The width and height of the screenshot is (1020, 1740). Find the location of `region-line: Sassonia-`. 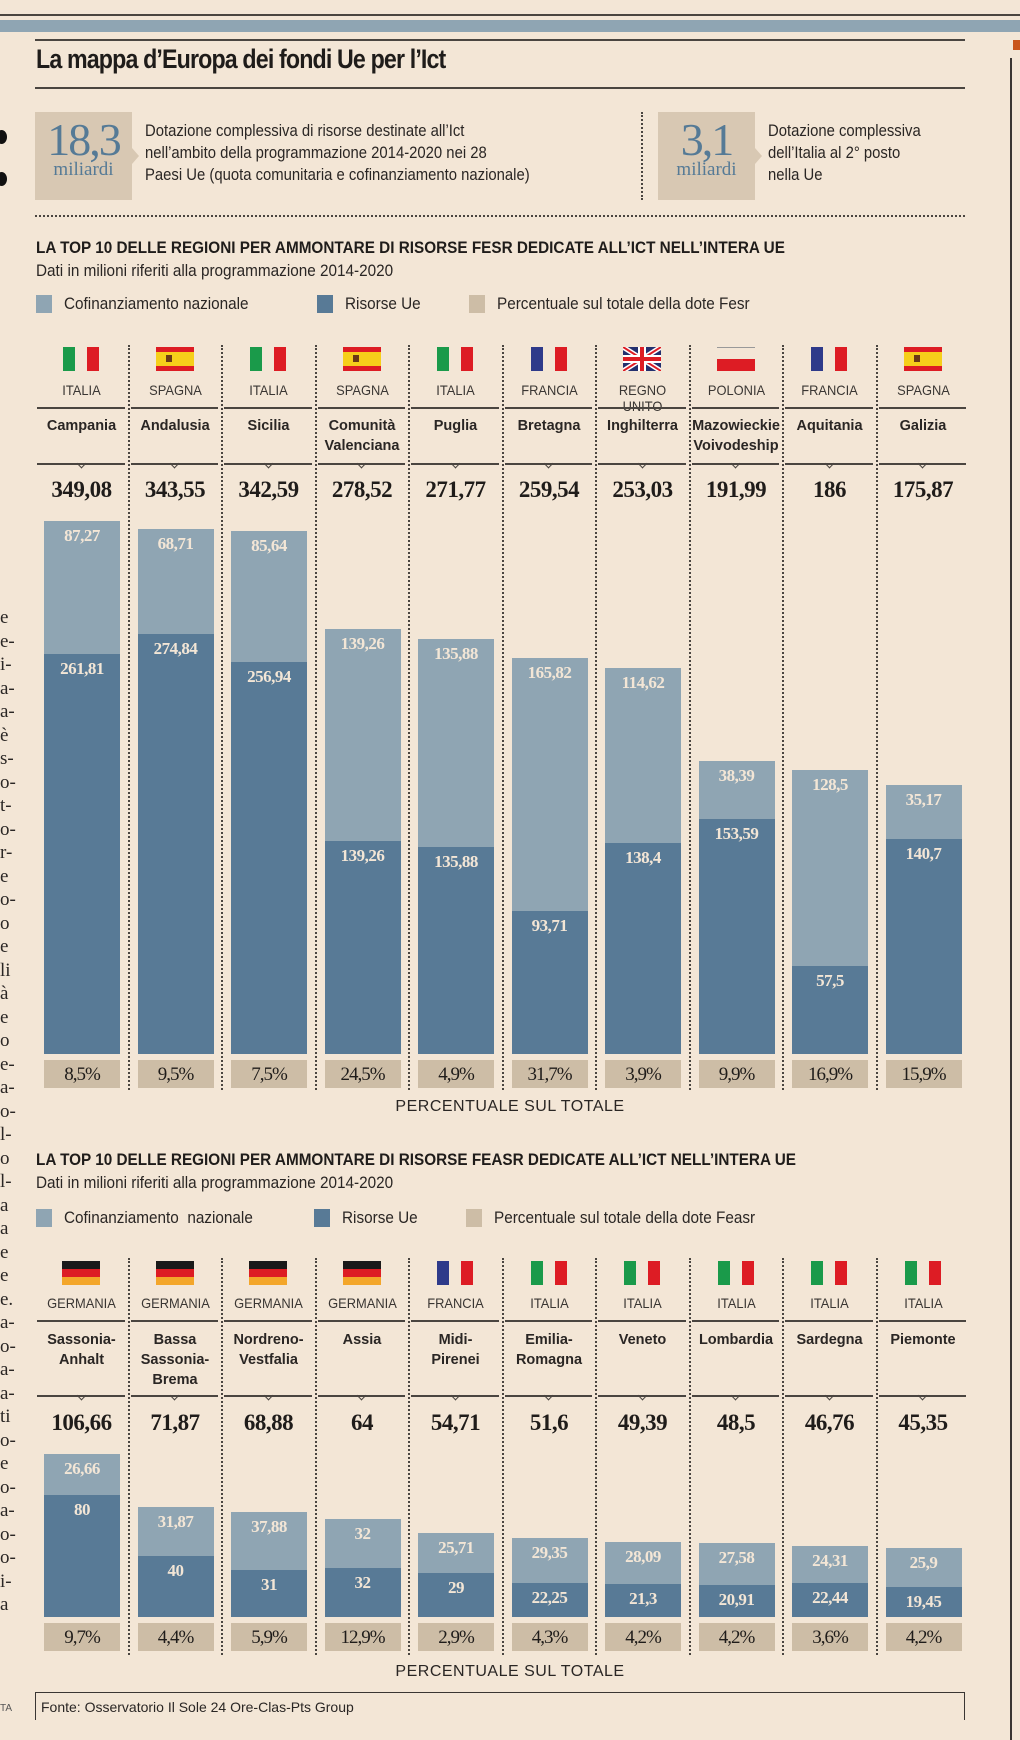

region-line: Sassonia- is located at coordinates (175, 1360).